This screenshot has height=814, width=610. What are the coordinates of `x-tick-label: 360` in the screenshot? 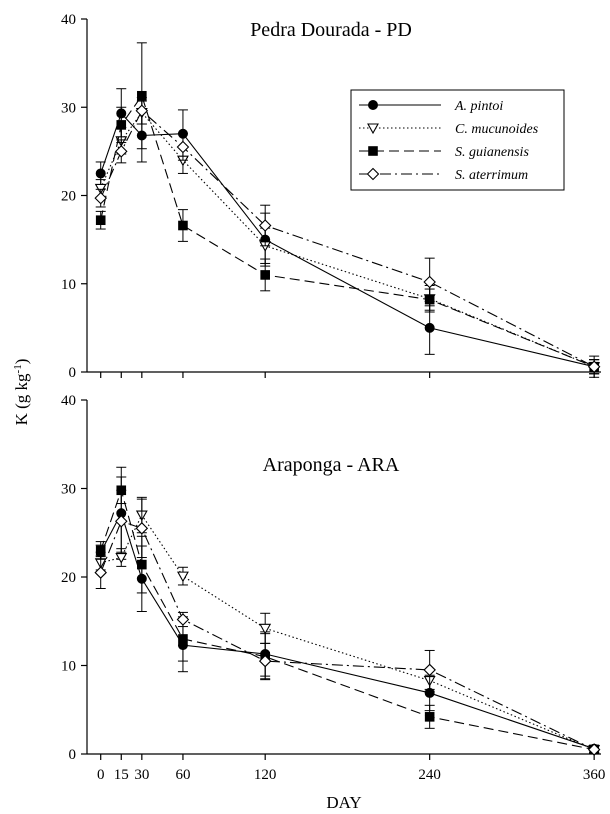 It's located at (594, 775).